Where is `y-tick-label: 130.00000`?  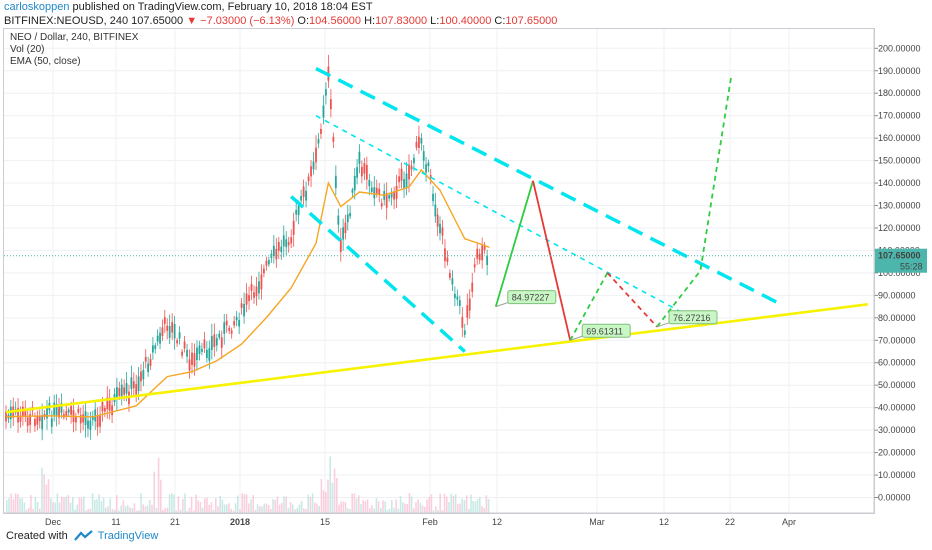
y-tick-label: 130.00000 is located at coordinates (899, 206).